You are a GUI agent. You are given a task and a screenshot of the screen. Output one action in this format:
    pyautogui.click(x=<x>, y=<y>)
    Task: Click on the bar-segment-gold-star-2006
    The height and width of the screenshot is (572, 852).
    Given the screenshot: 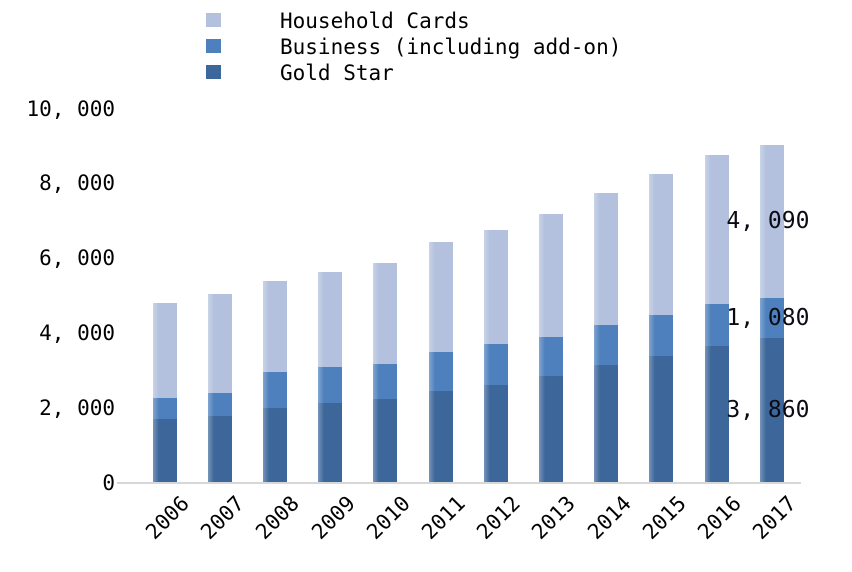 What is the action you would take?
    pyautogui.click(x=164, y=450)
    